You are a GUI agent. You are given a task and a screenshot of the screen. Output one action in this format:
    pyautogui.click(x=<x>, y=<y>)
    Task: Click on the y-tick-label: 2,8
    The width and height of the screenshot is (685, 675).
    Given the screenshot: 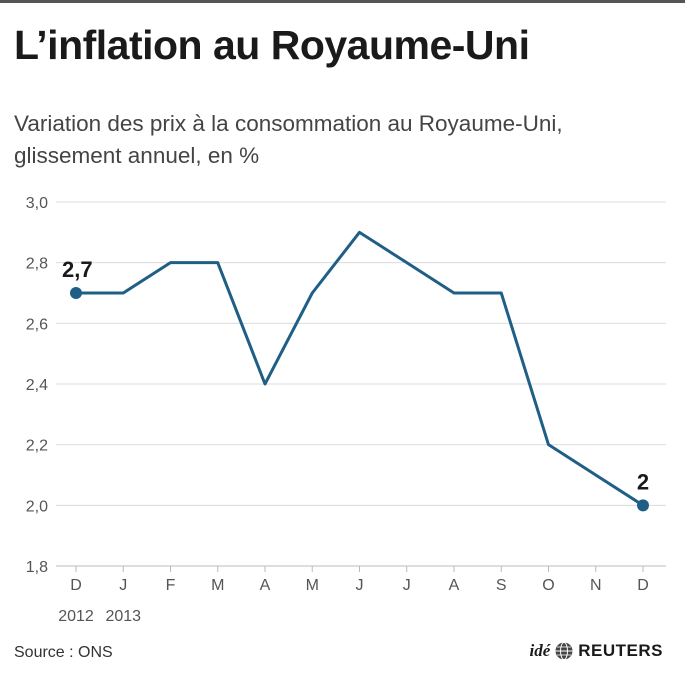 What is the action you would take?
    pyautogui.click(x=37, y=264)
    